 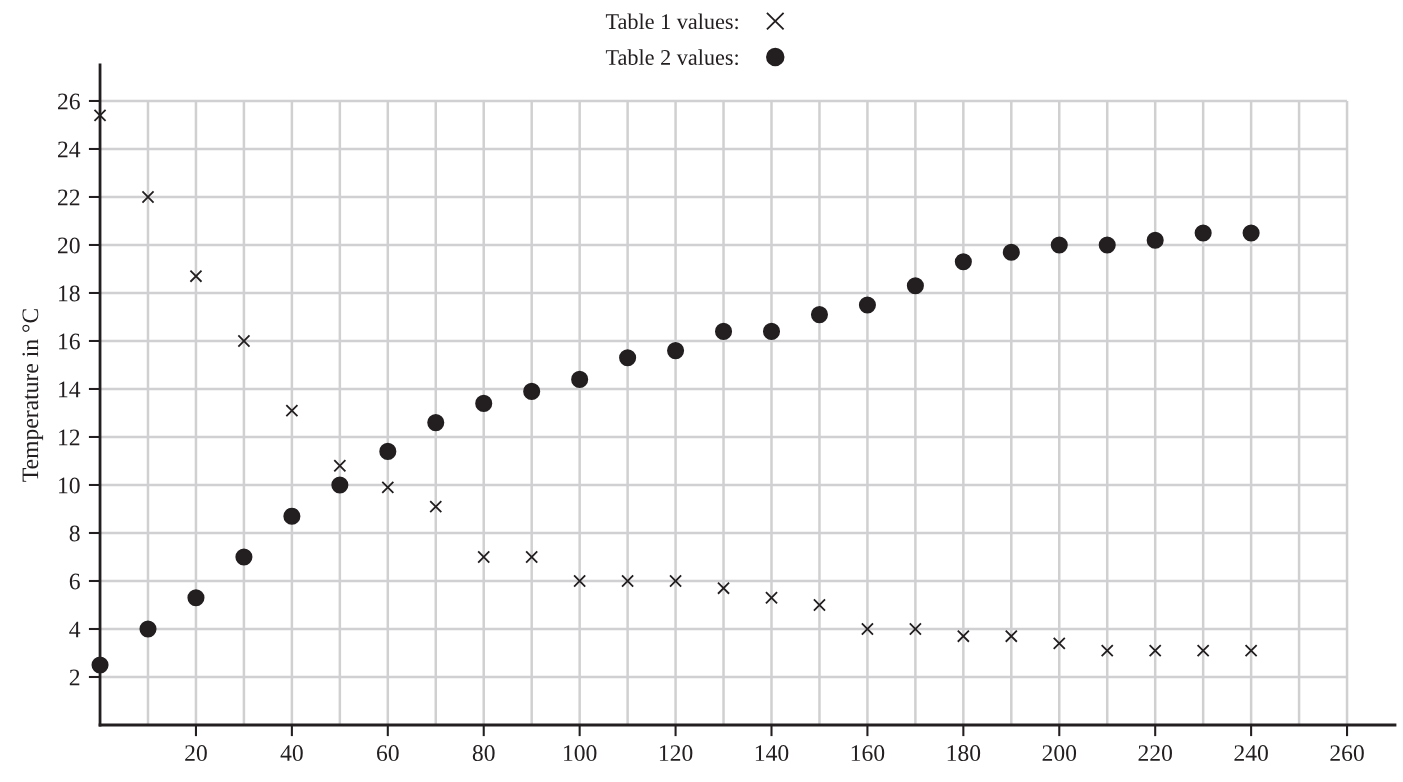 What do you see at coordinates (291, 753) in the screenshot?
I see `x-tick-label: 40` at bounding box center [291, 753].